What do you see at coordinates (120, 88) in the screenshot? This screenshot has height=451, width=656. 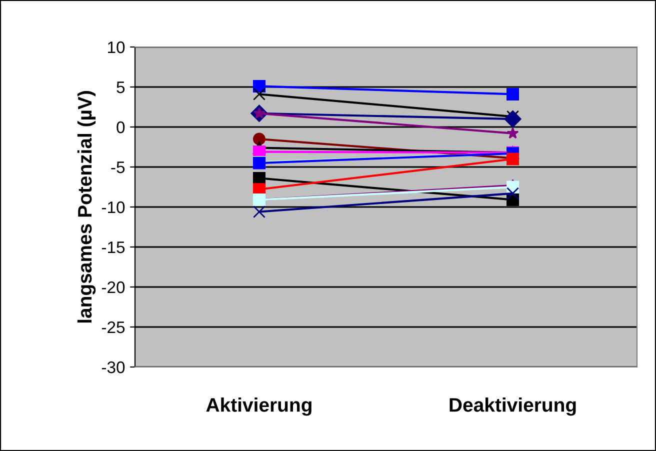 I see `y-tick-label: 5` at bounding box center [120, 88].